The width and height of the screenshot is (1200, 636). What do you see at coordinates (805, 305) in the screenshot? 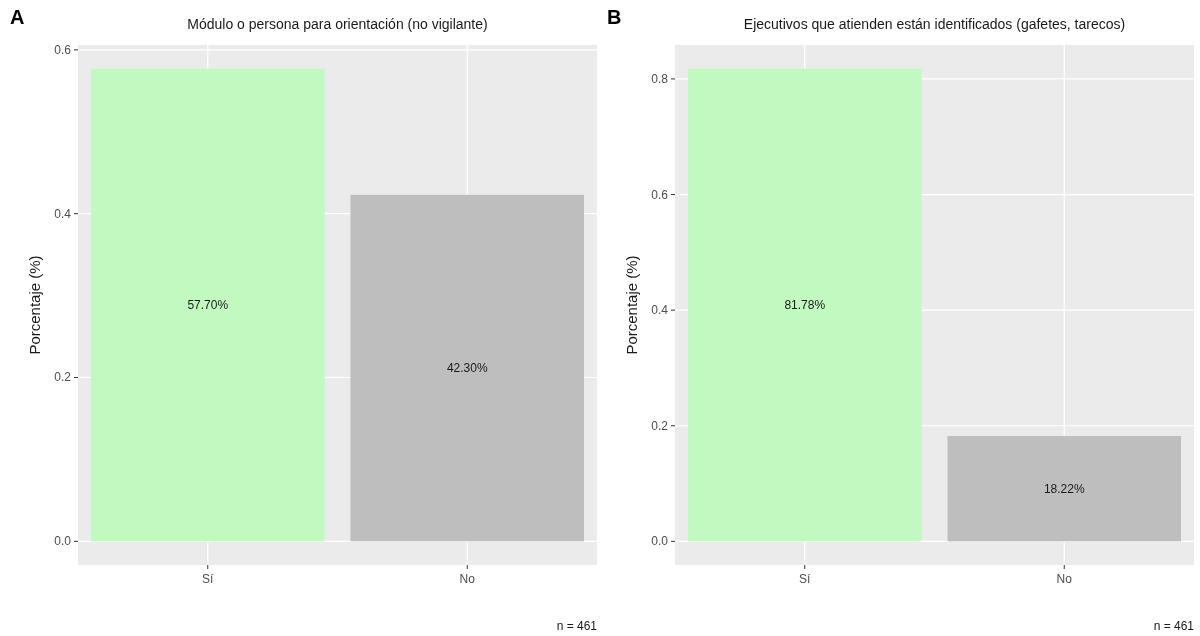
I see `data-label: 81.78%` at bounding box center [805, 305].